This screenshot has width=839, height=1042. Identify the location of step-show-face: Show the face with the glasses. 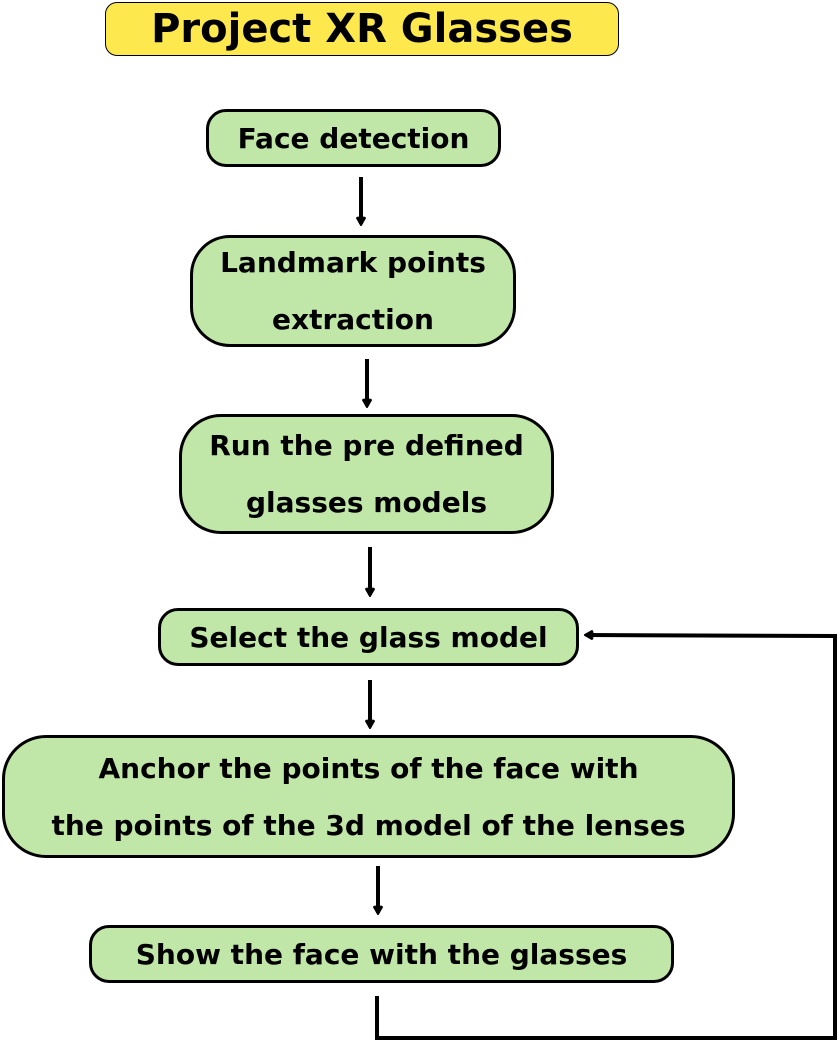
(381, 954).